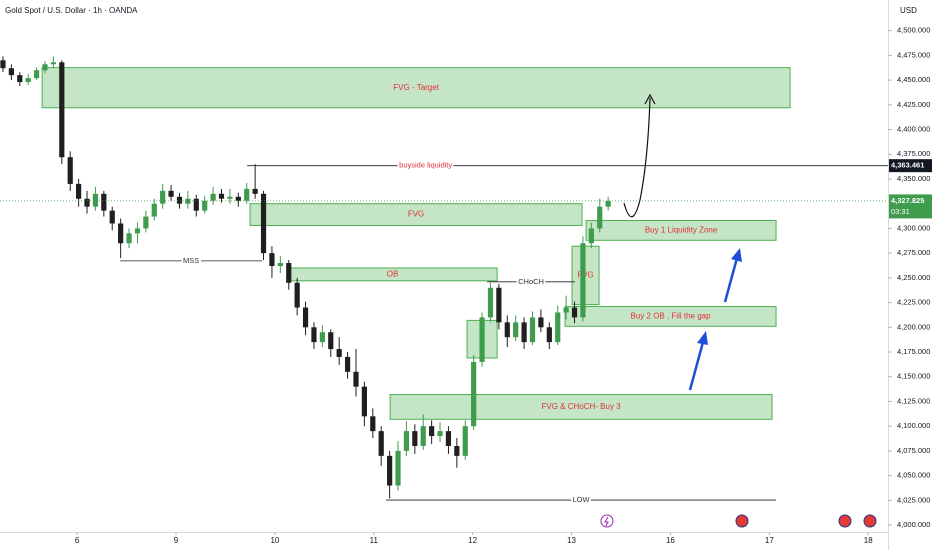 This screenshot has height=550, width=932. I want to click on x-tick-label: 13, so click(571, 540).